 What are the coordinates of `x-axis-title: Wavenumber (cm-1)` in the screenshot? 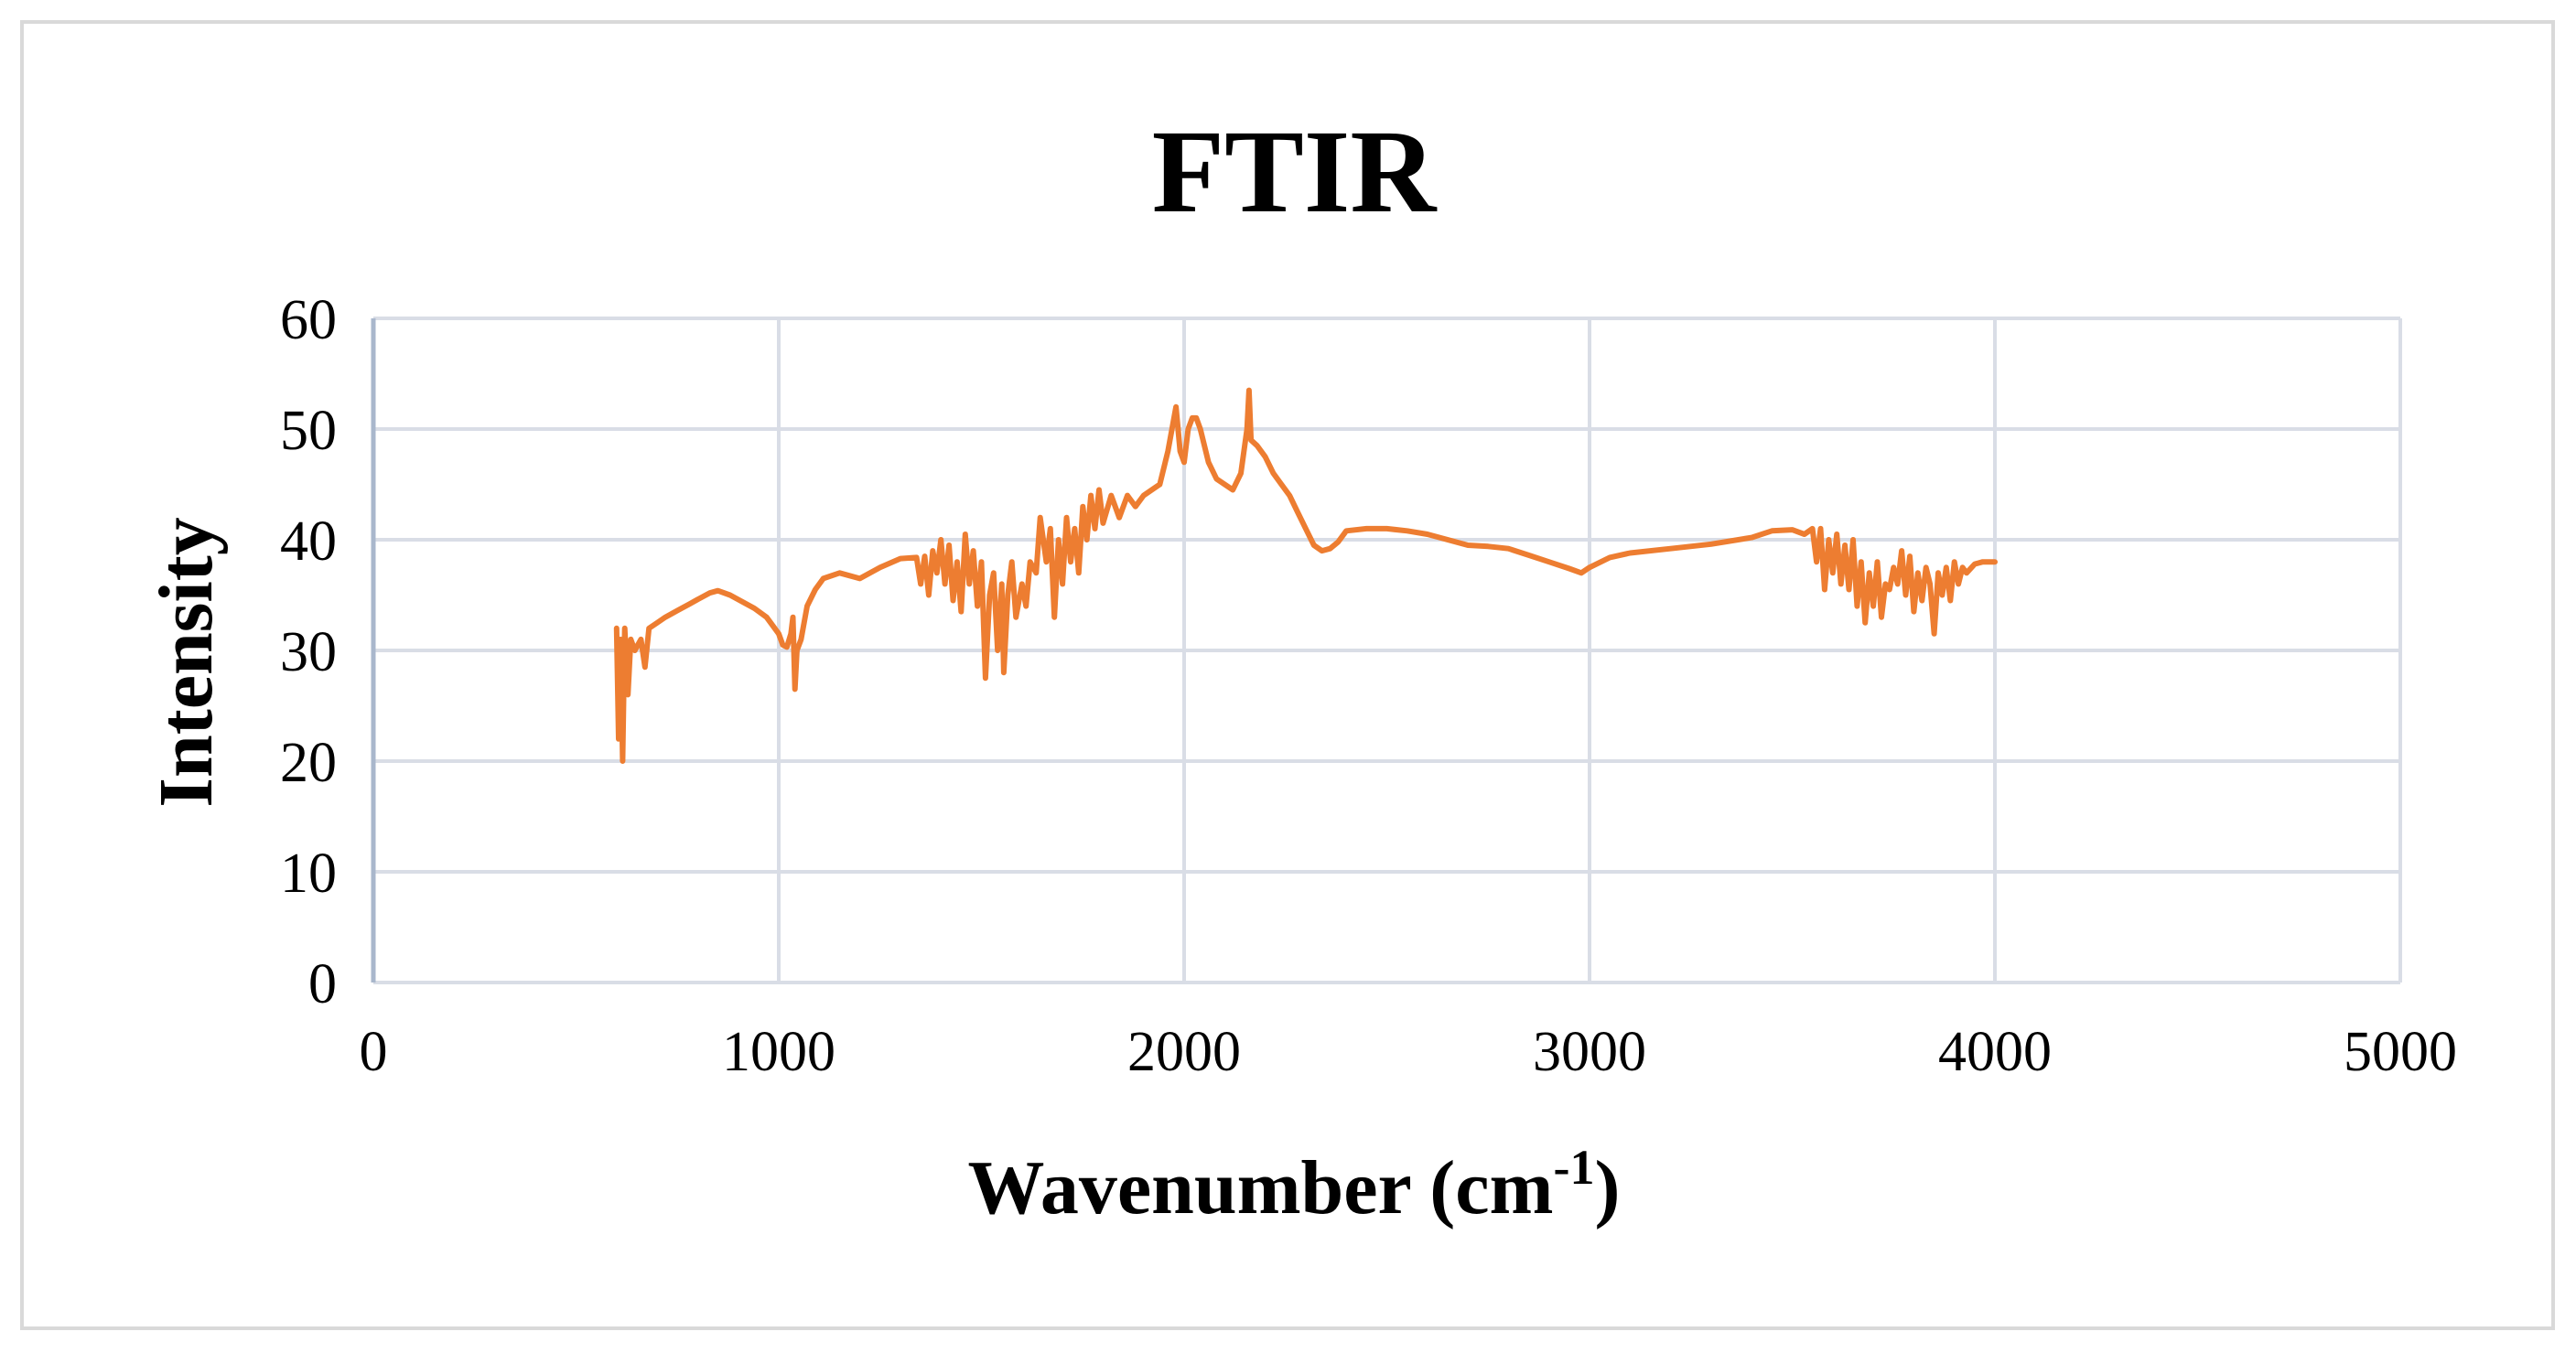 It's located at (1293, 1185).